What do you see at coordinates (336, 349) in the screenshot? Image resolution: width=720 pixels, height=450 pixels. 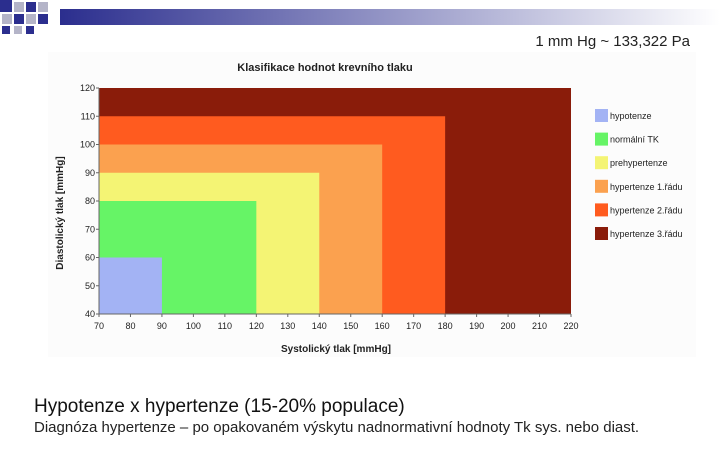 I see `x-axis-label: Systolický tlak [mmHg]` at bounding box center [336, 349].